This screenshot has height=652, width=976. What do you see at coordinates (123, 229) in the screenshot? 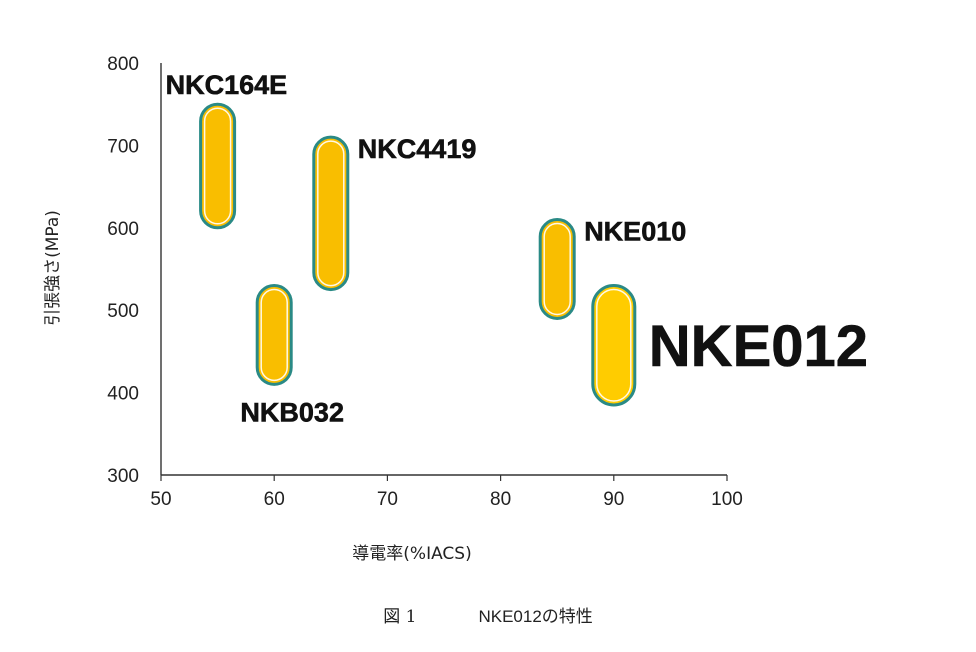
I see `y-tick-label: 600` at bounding box center [123, 229].